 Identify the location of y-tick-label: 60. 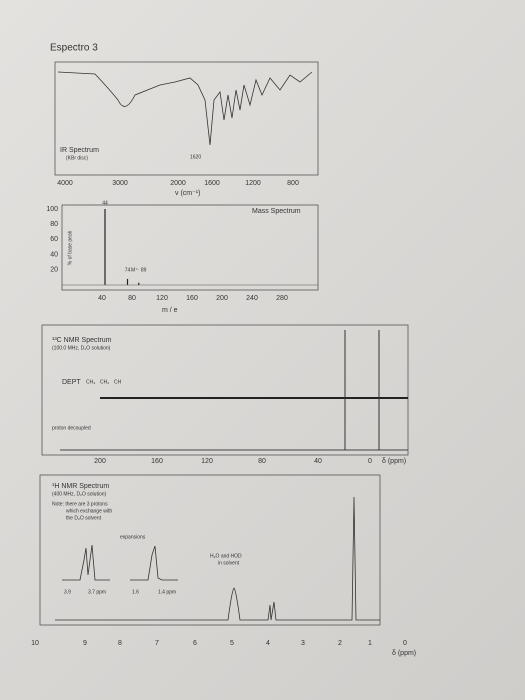
(54, 239).